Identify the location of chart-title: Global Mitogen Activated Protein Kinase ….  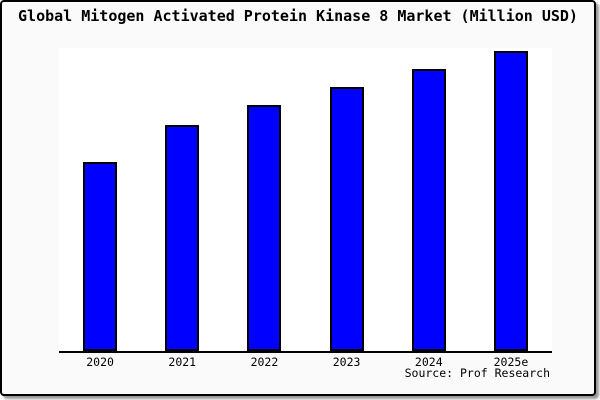
(298, 16).